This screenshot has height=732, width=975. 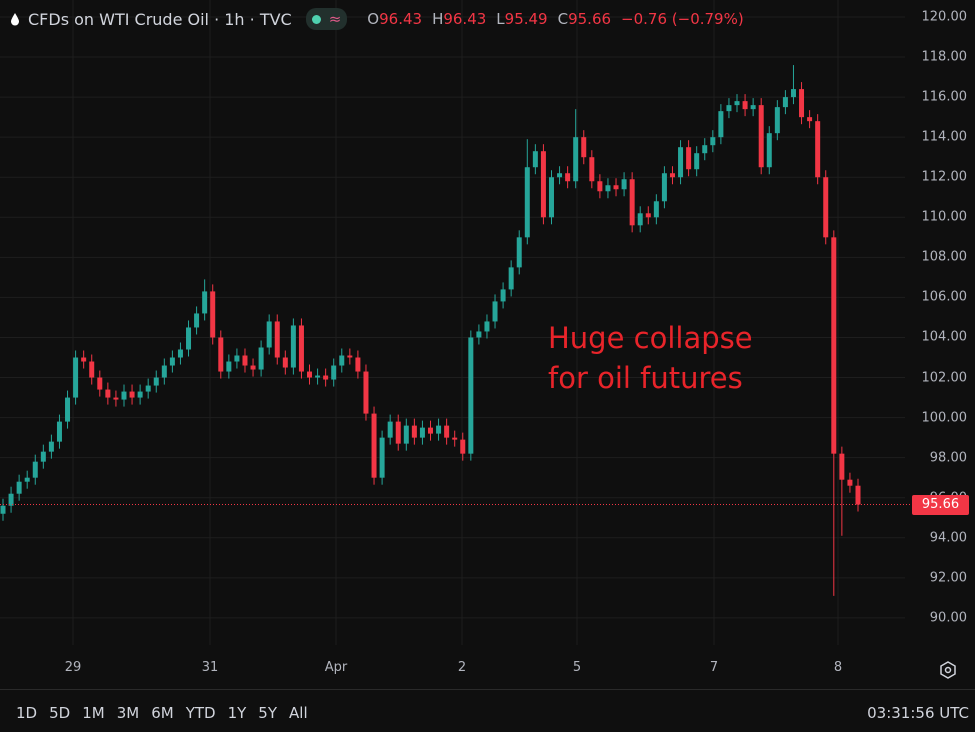 I want to click on chart-settings-icon, so click(x=948, y=670).